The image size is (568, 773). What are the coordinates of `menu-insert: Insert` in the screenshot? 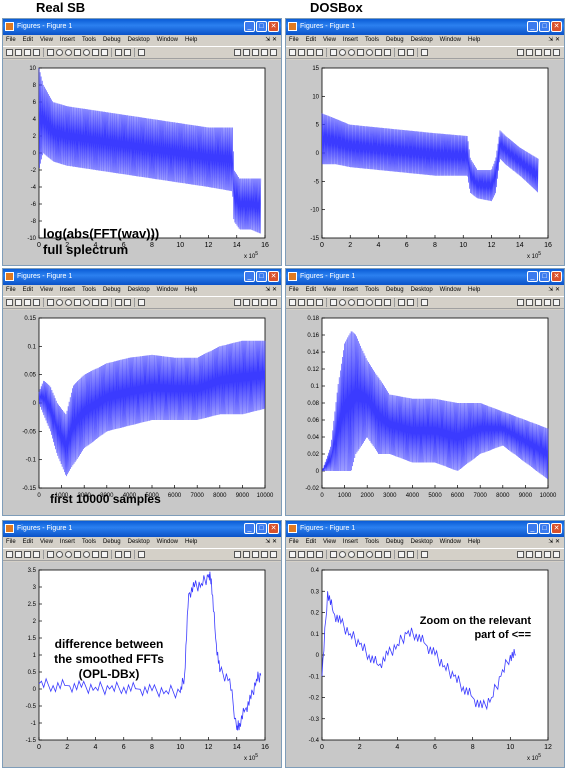 It's located at (67, 40).